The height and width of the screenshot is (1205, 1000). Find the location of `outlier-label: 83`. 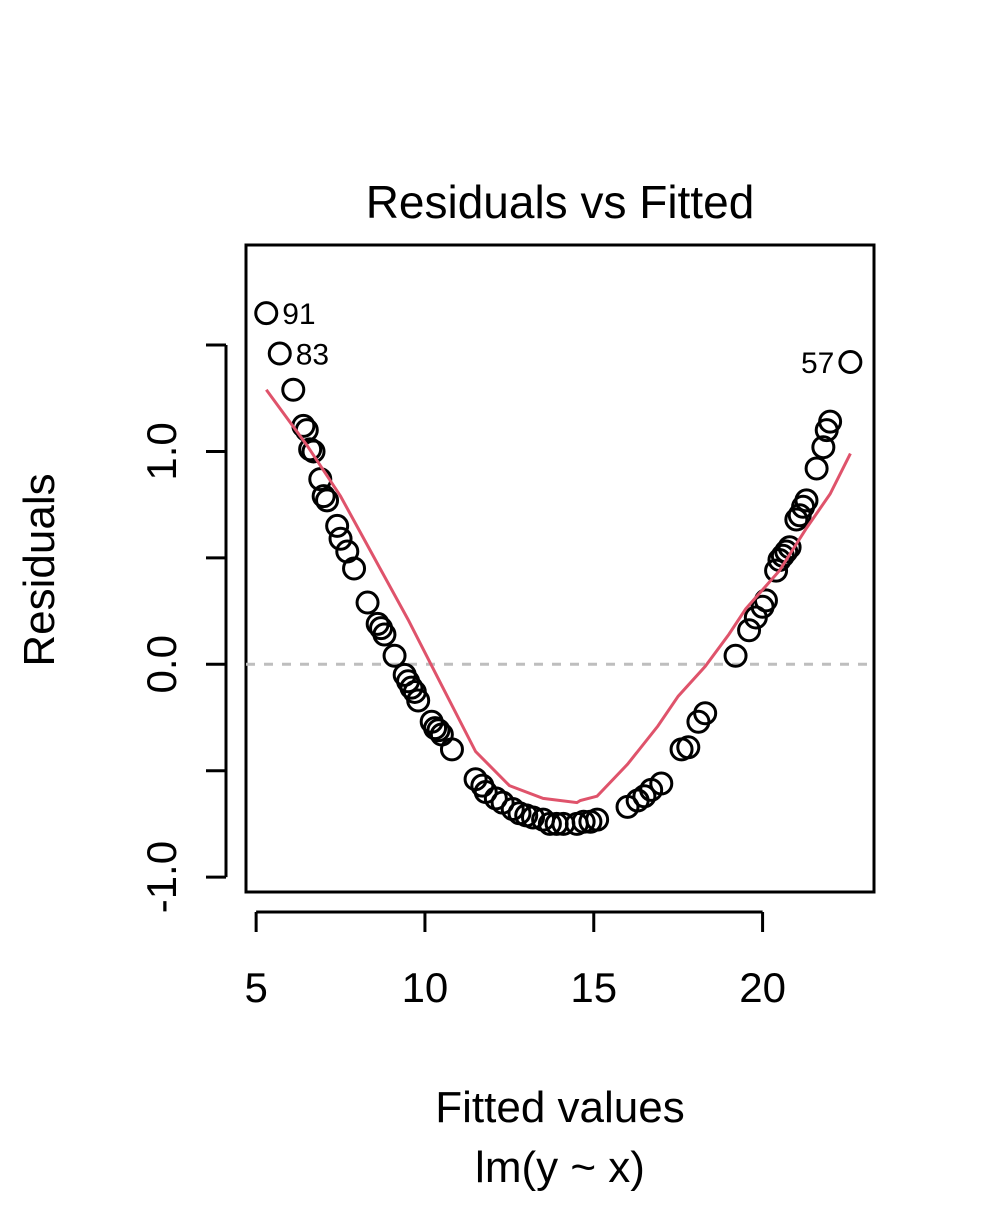

outlier-label: 83 is located at coordinates (312, 355).